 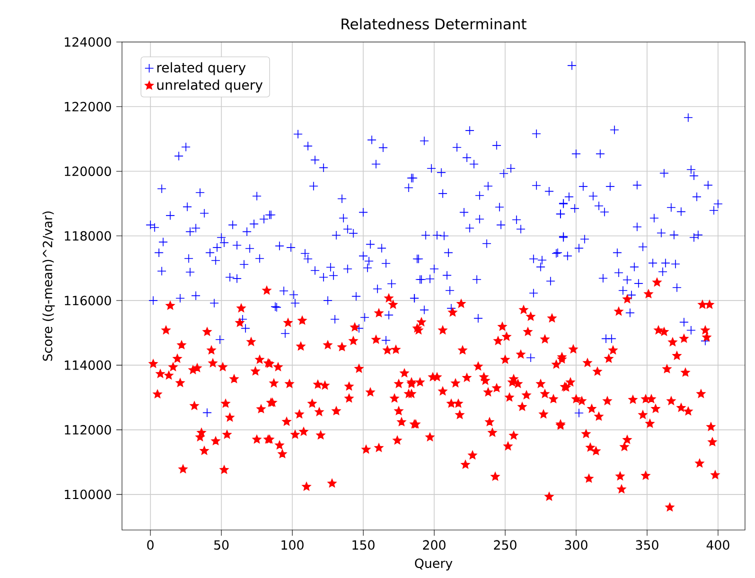 I want to click on x-tick-label: 100, so click(x=293, y=545).